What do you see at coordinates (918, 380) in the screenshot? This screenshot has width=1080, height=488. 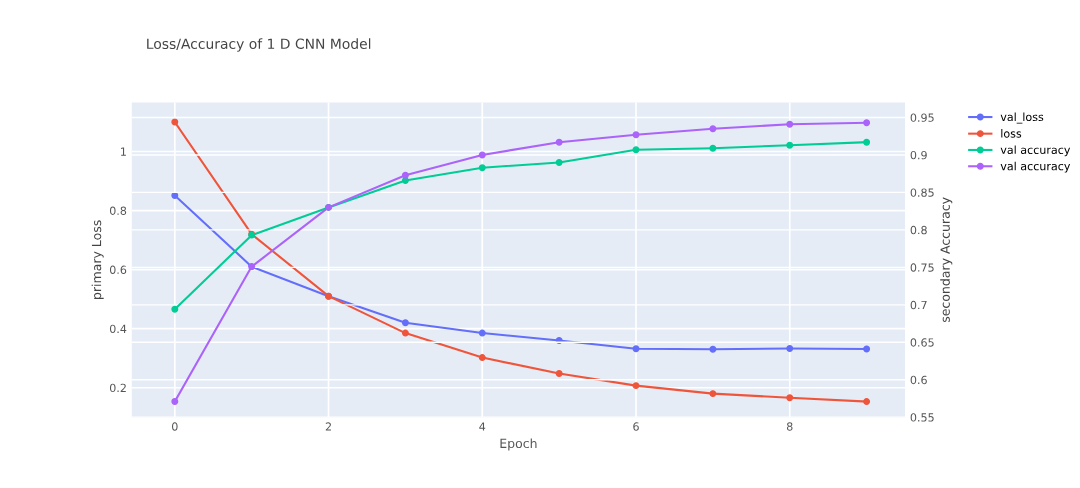 I see `y2-tick-label: 0.6` at bounding box center [918, 380].